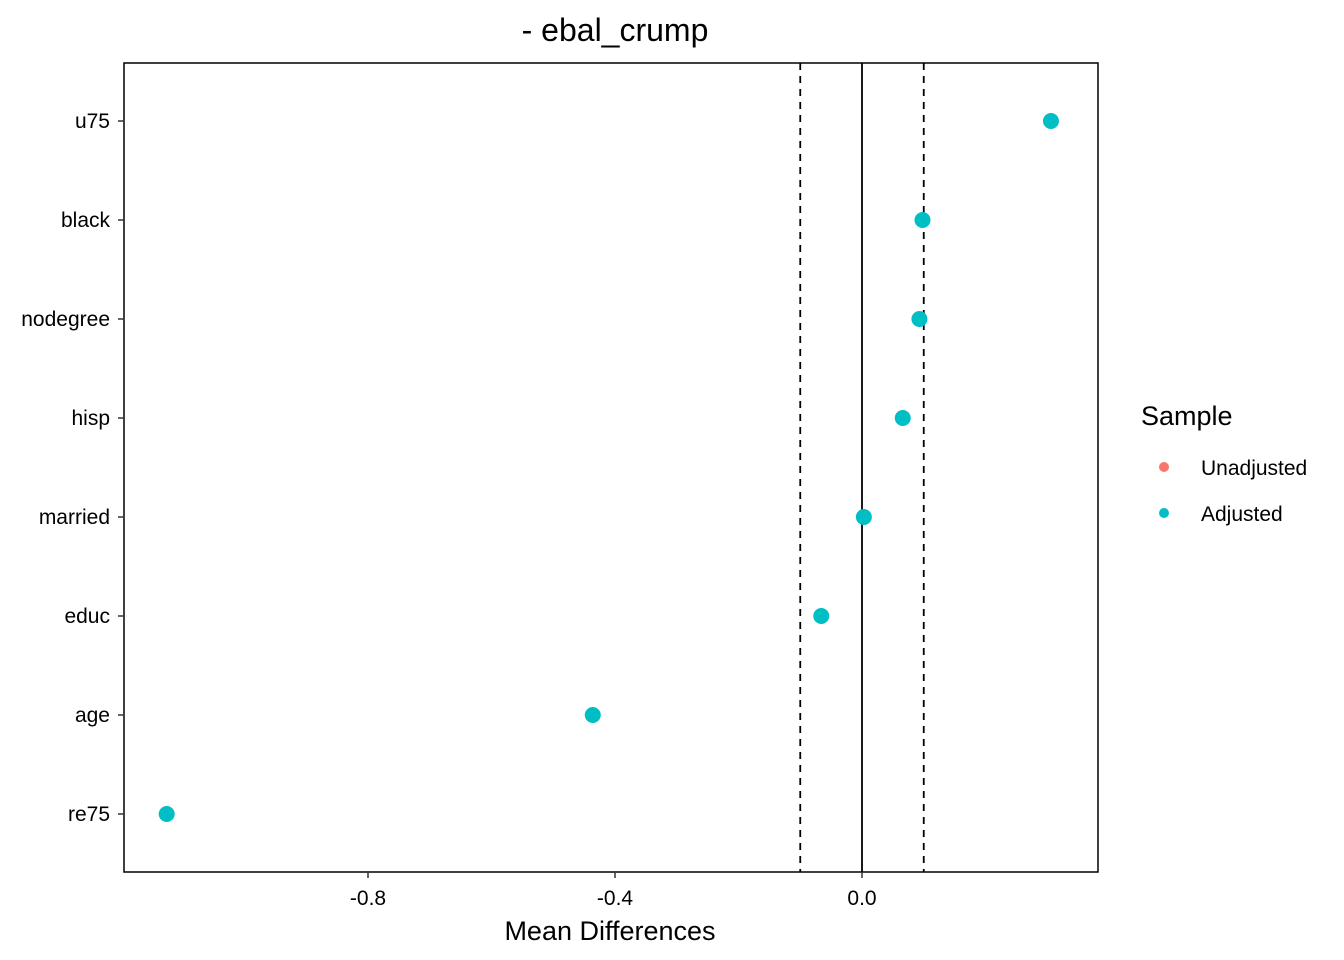 This screenshot has height=960, width=1344. What do you see at coordinates (615, 30) in the screenshot?
I see `chart-title: - ebal_crump` at bounding box center [615, 30].